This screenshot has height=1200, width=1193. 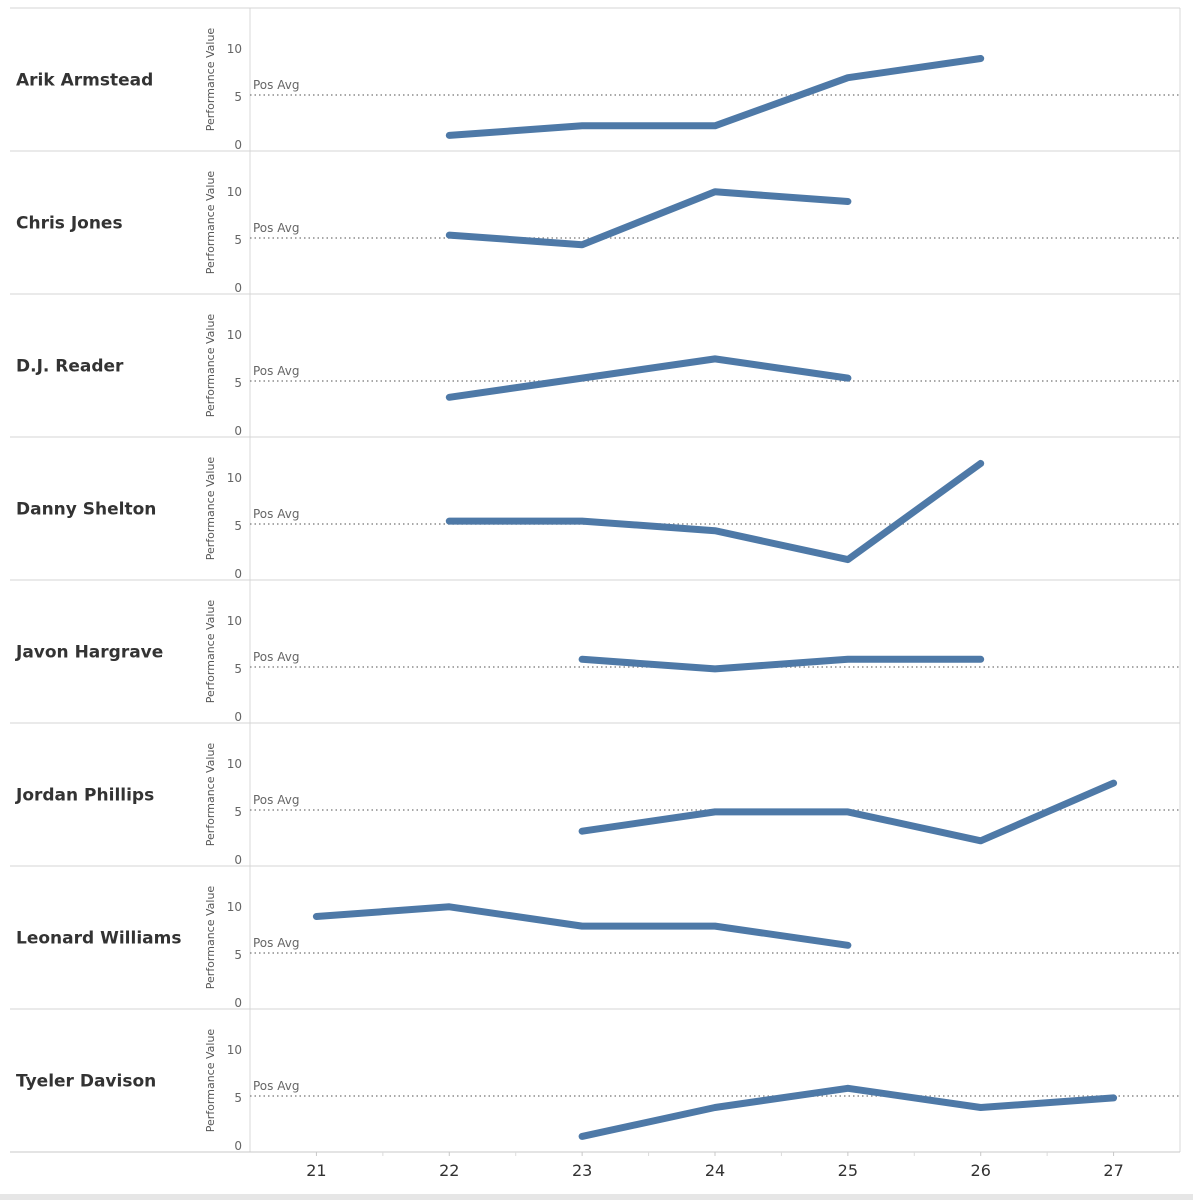 I want to click on player-name: D.J. Reader, so click(x=70, y=367).